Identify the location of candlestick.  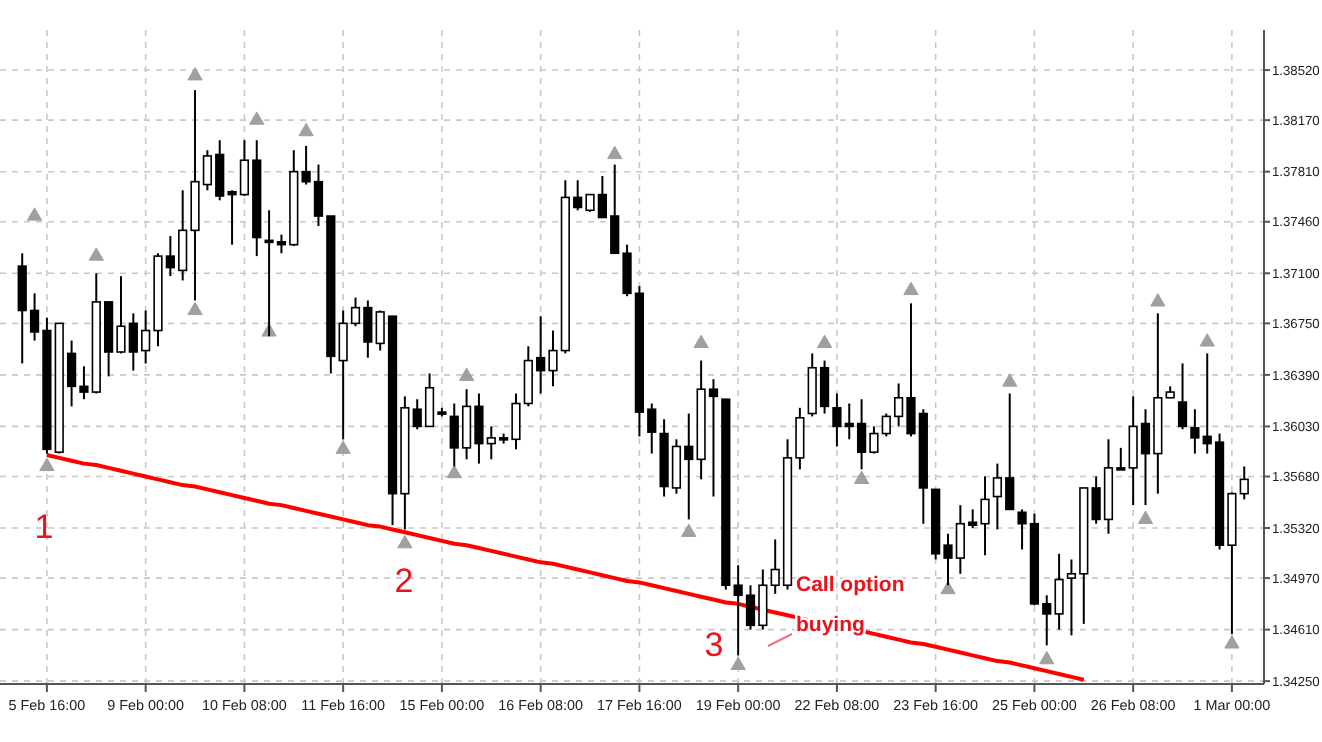
(1182, 396).